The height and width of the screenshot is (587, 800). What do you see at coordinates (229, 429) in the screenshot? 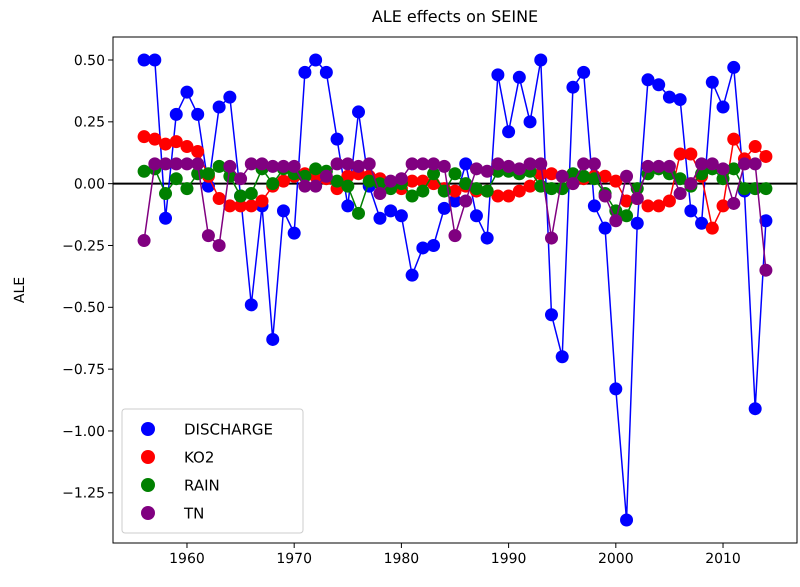
I see `legend-label: DISCHARGE` at bounding box center [229, 429].